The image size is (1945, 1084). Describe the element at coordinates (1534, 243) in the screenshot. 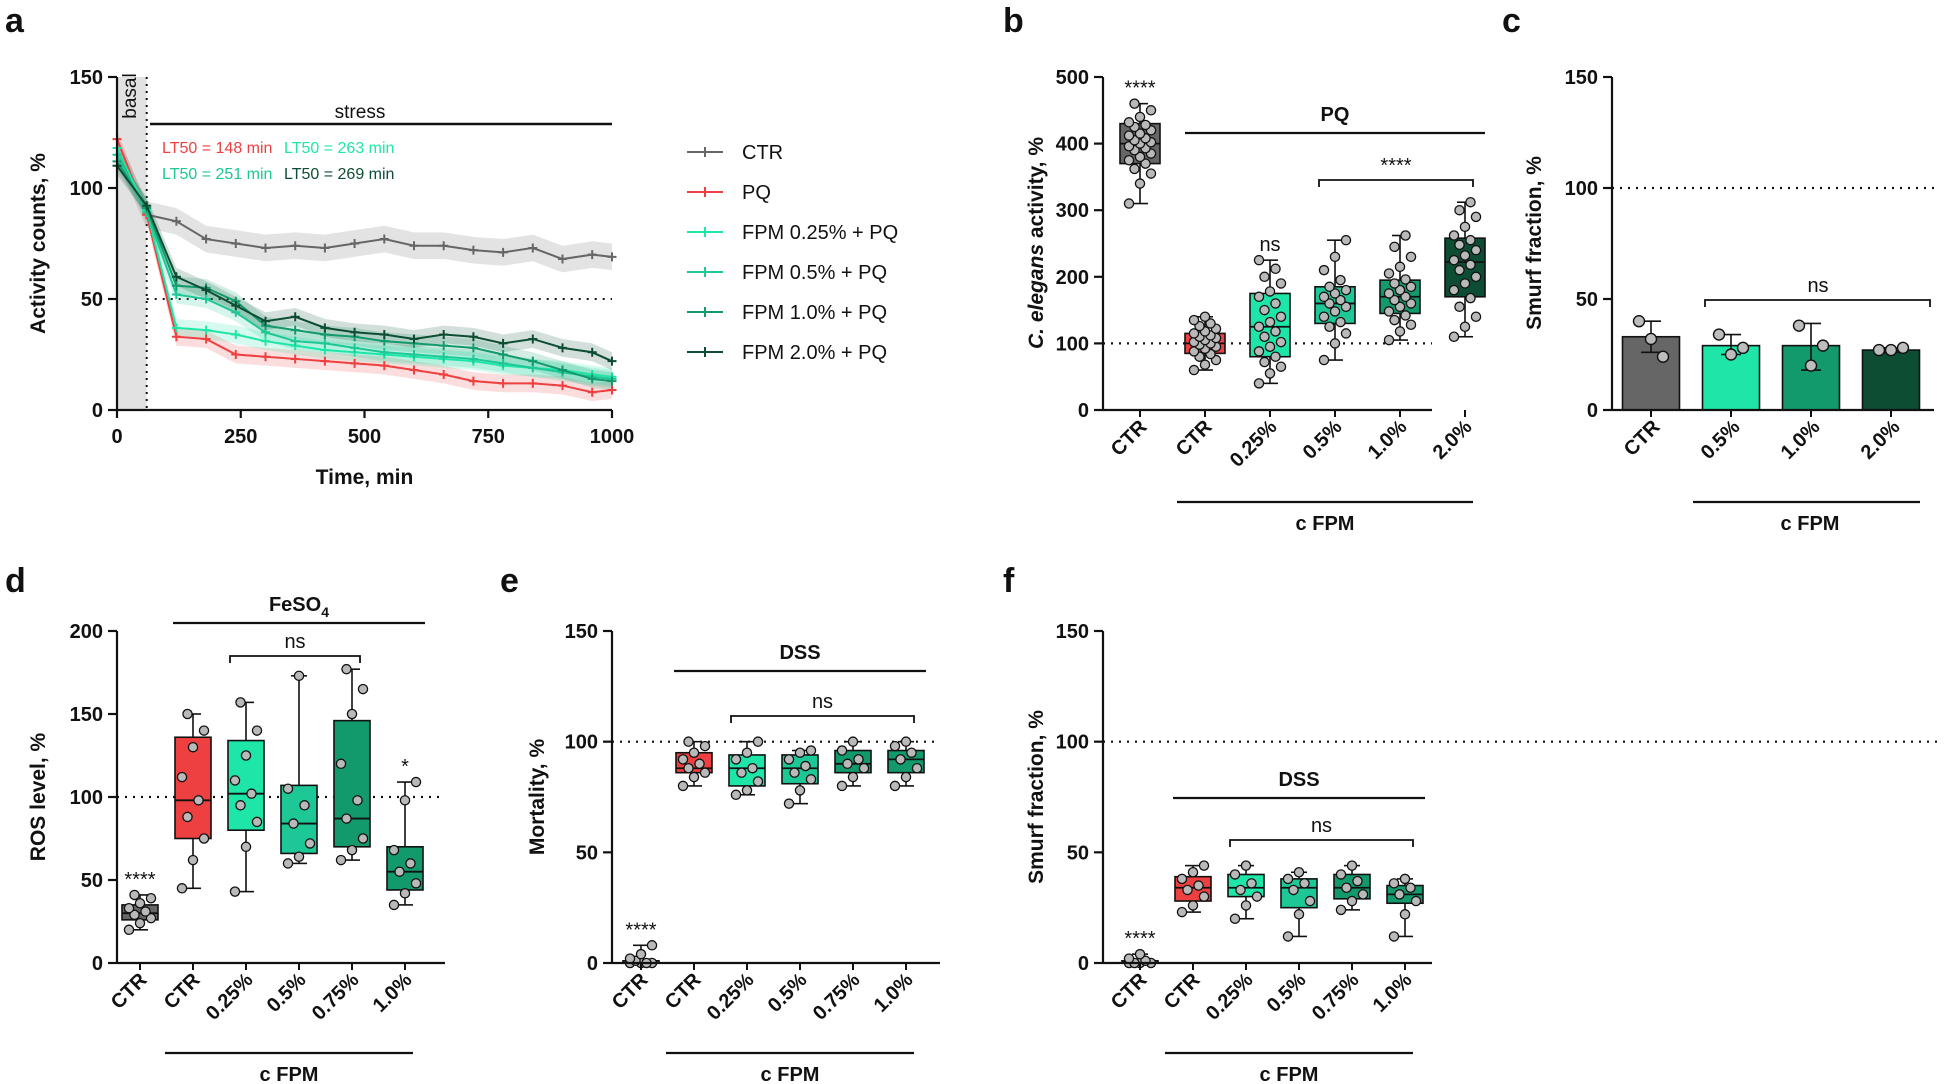

I see `y-axis-title: Smurf fraction, %` at that location.